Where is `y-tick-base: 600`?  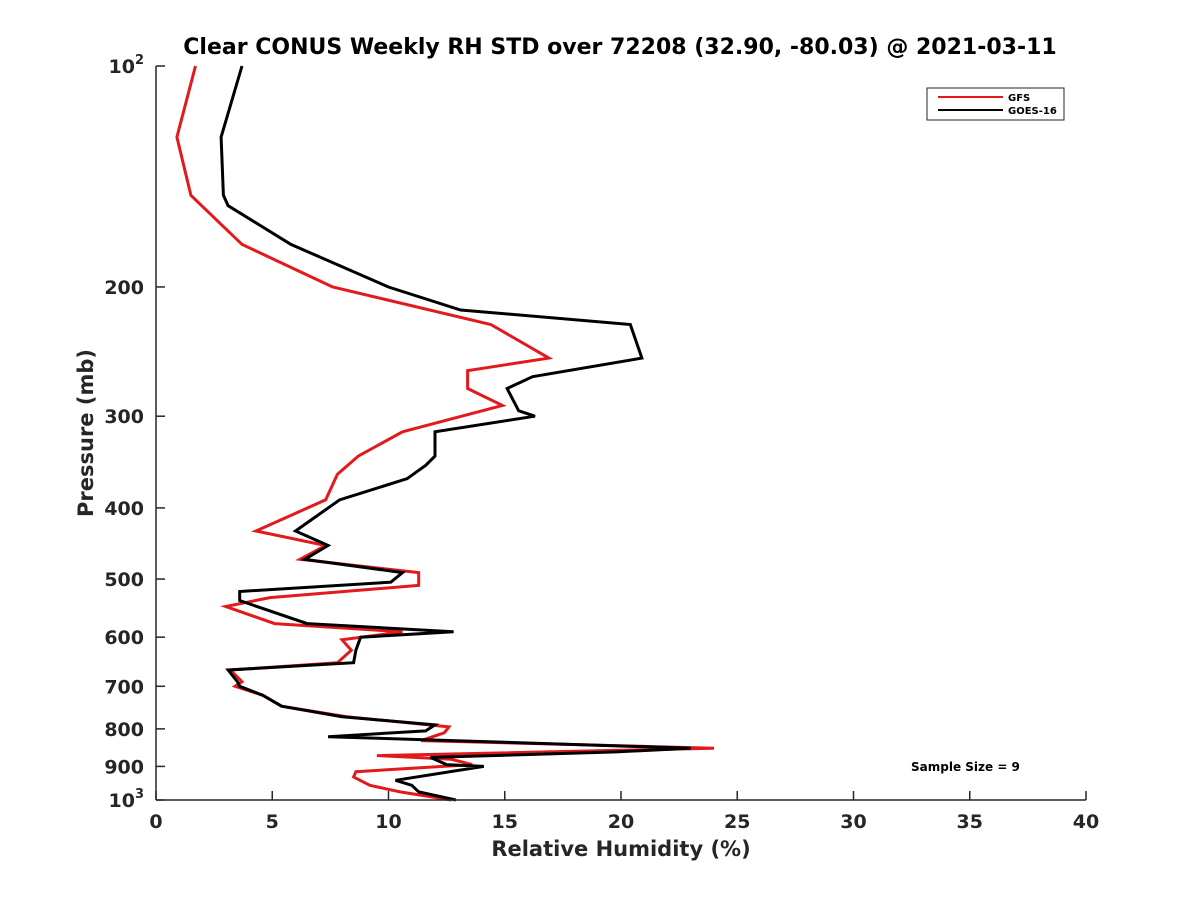
y-tick-base: 600 is located at coordinates (124, 638).